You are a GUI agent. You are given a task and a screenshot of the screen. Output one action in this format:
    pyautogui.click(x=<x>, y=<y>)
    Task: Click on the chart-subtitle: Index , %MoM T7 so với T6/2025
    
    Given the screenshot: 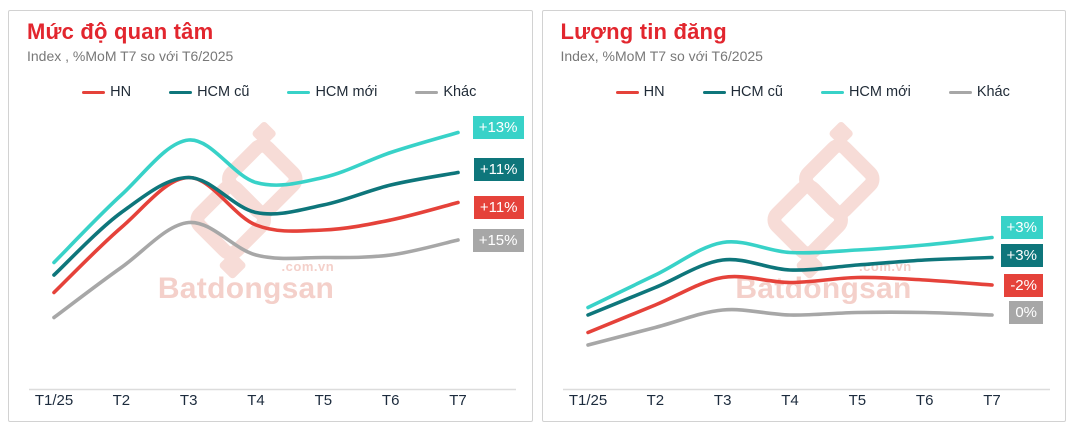 What is the action you would take?
    pyautogui.click(x=130, y=56)
    